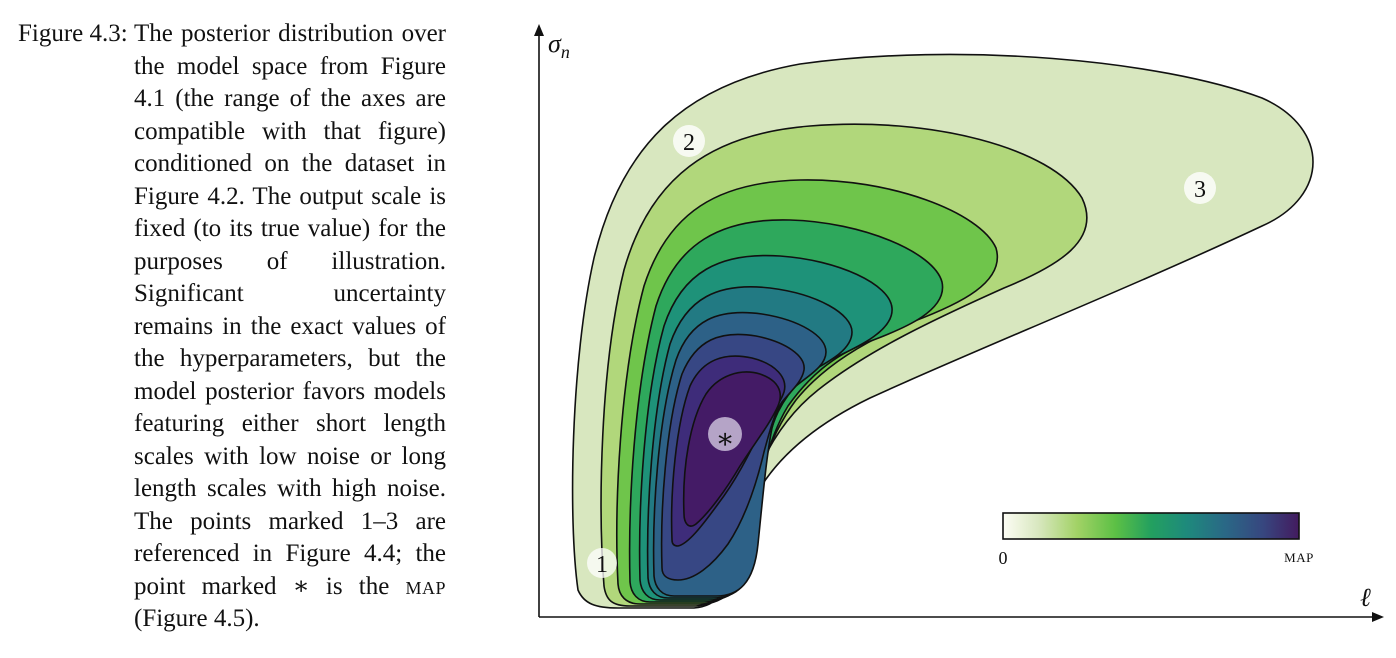 The width and height of the screenshot is (1396, 658). What do you see at coordinates (1003, 558) in the screenshot?
I see `colorbar-min-label: 0` at bounding box center [1003, 558].